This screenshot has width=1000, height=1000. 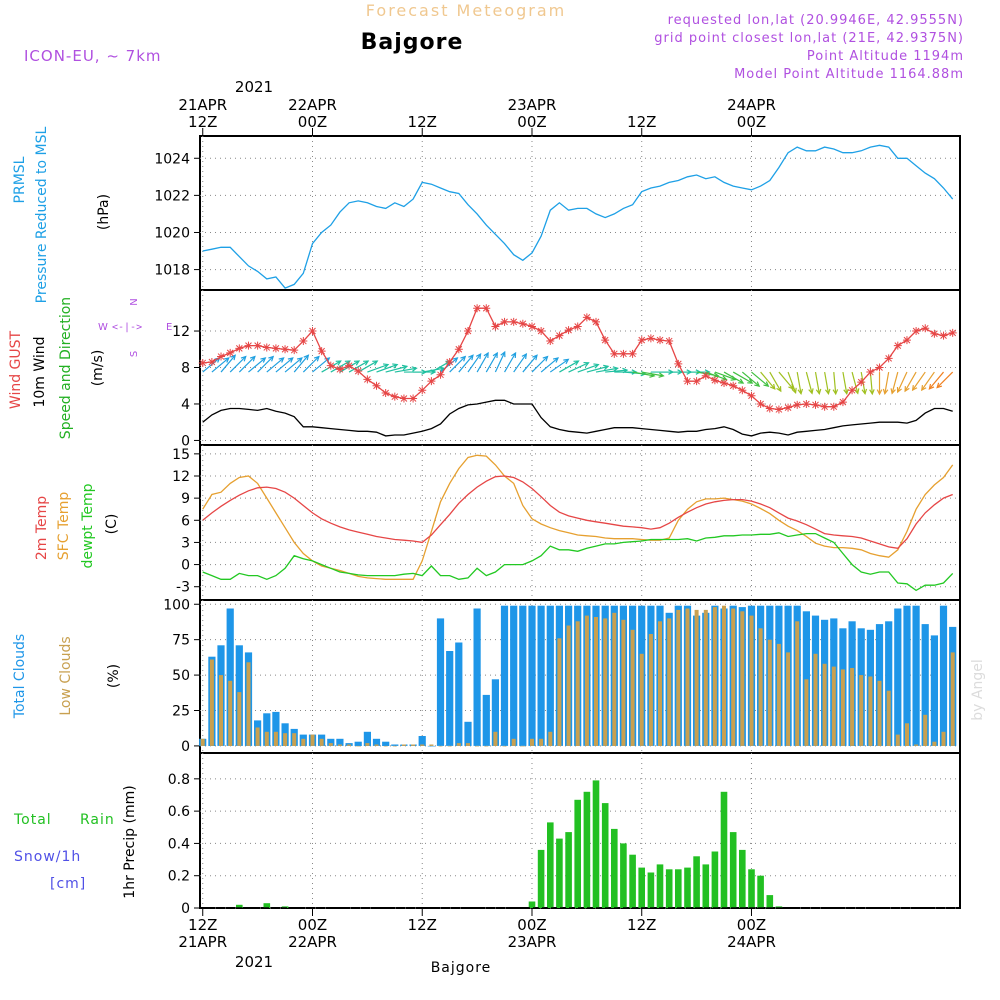 I want to click on temp-2m-line, so click(x=577, y=512).